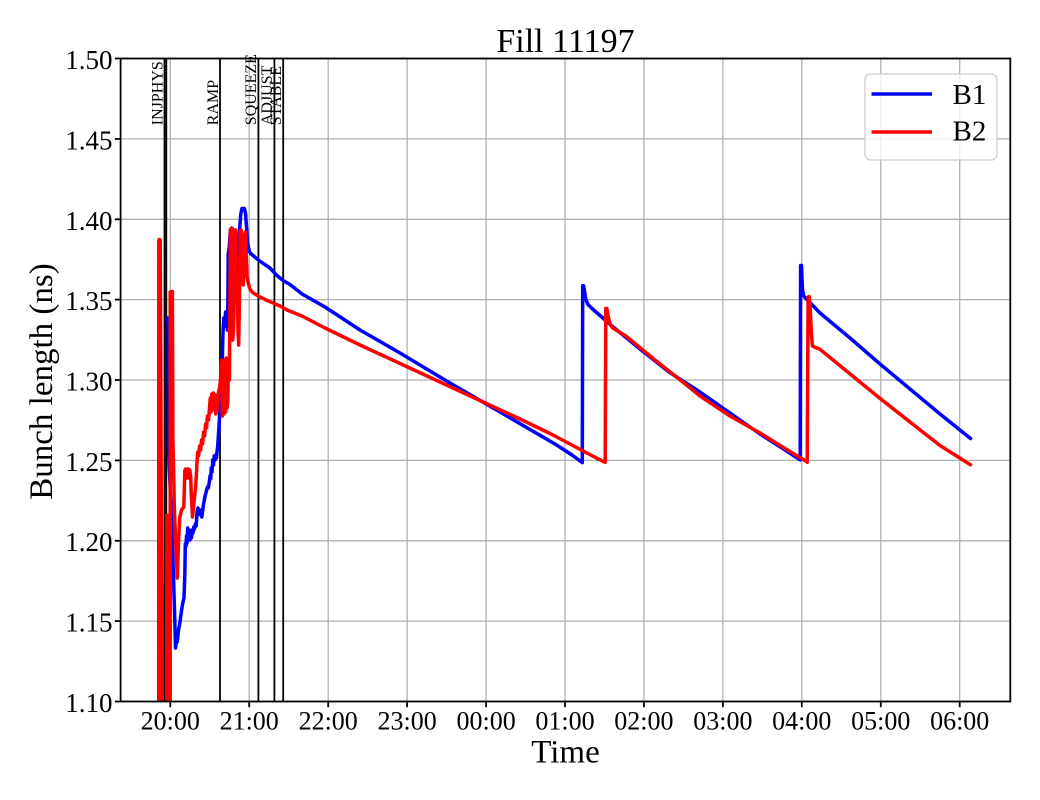  What do you see at coordinates (88, 623) in the screenshot?
I see `svg-text: 1.15` at bounding box center [88, 623].